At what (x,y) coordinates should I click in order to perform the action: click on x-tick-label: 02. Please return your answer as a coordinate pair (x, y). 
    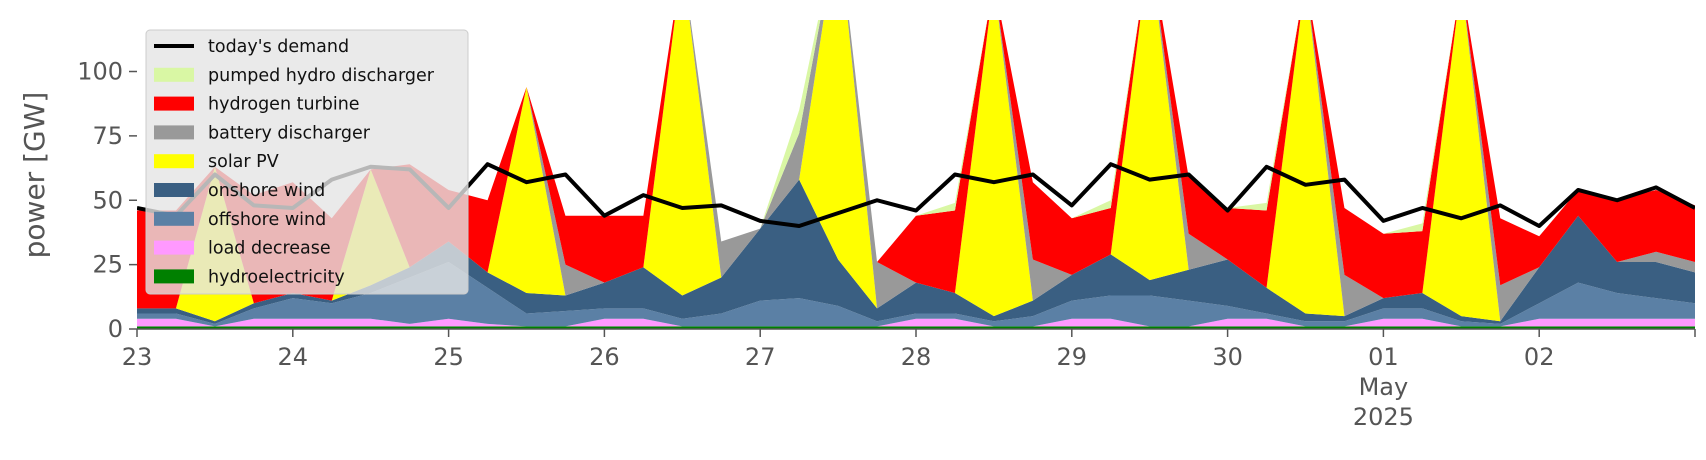
    Looking at the image, I should click on (1539, 357).